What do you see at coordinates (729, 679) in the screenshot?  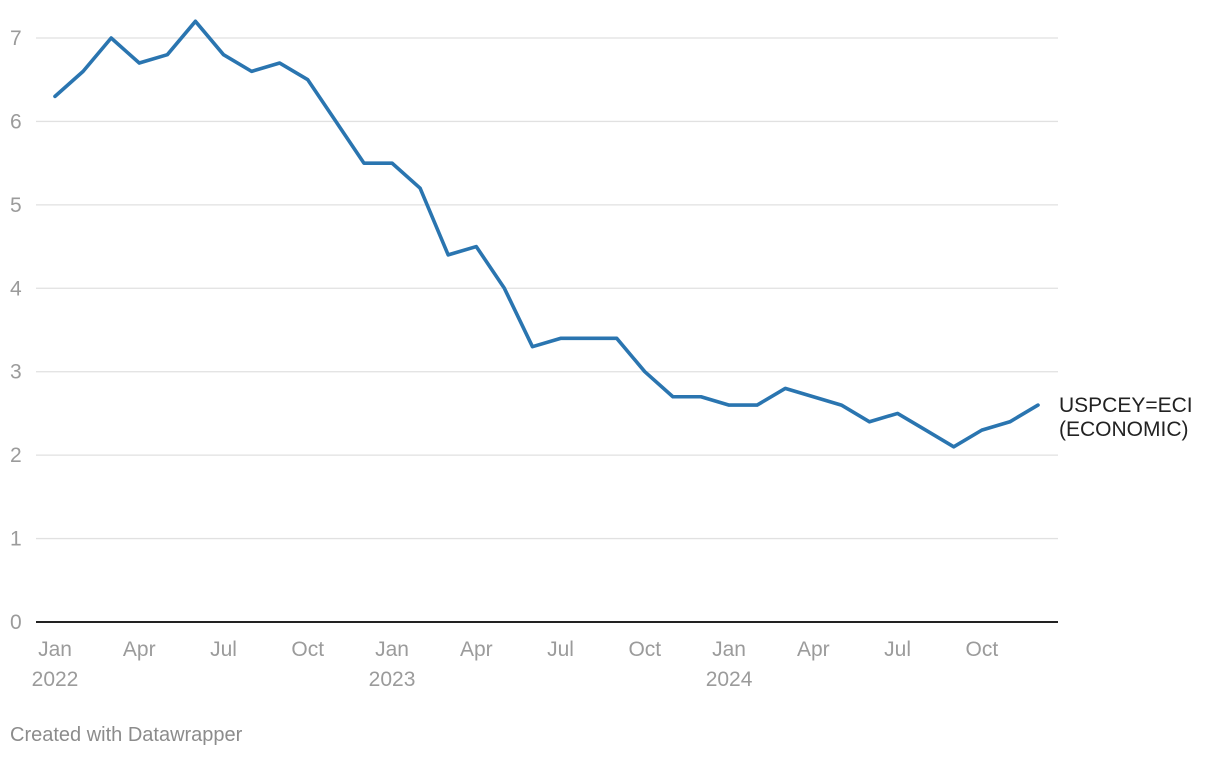 I see `x-tick-year-label: 2024` at bounding box center [729, 679].